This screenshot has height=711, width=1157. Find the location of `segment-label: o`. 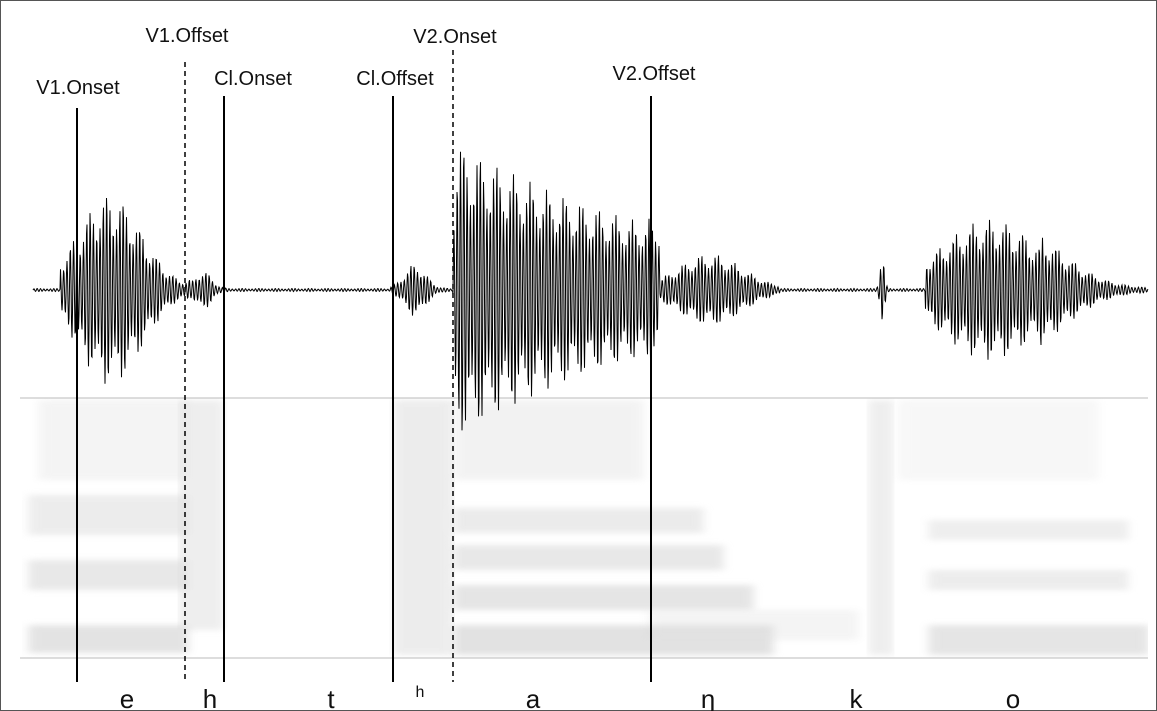

segment-label: o is located at coordinates (1013, 697).